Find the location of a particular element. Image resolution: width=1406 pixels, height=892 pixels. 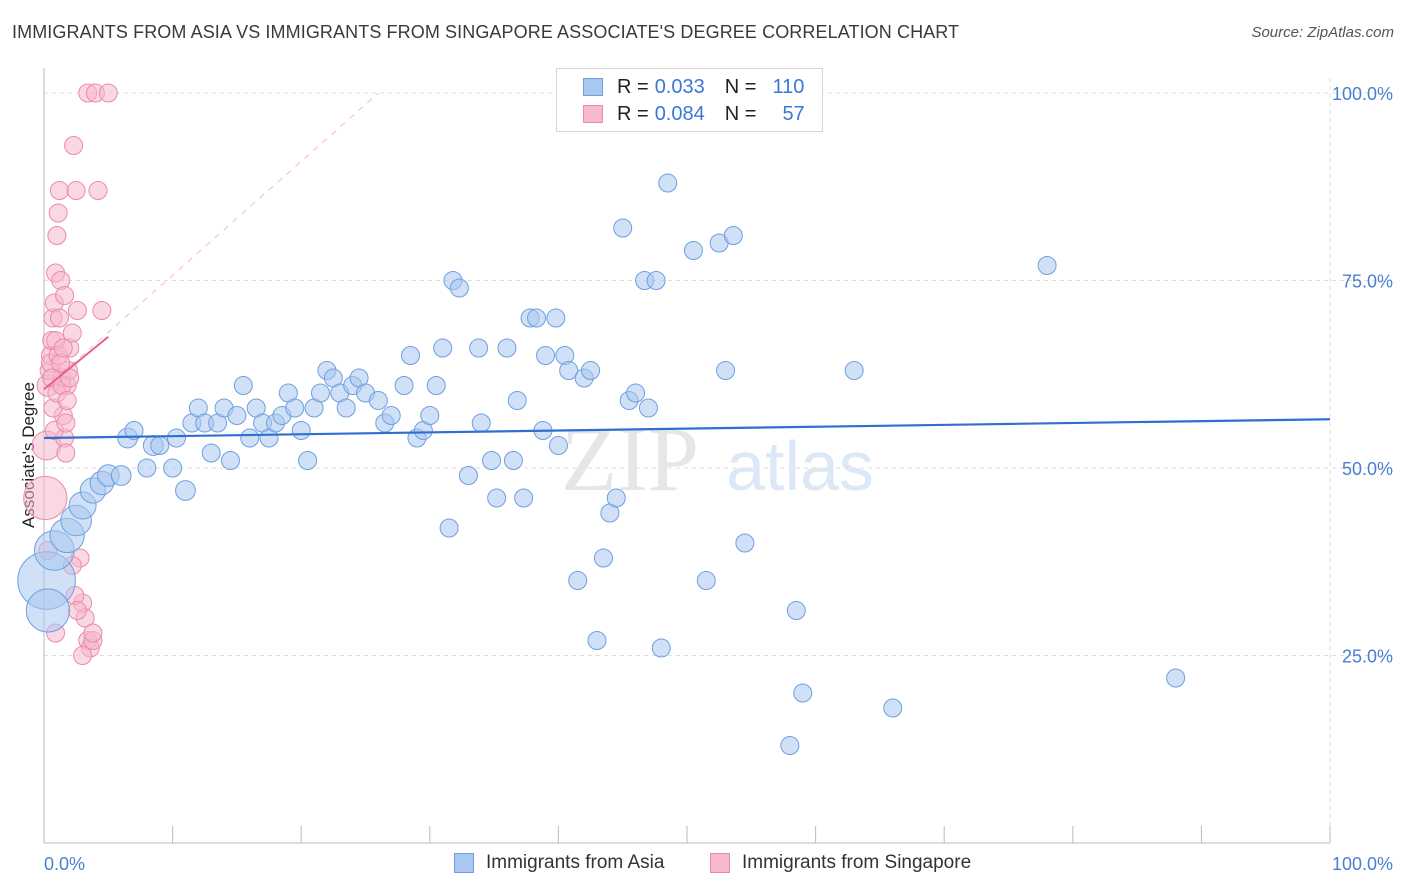

legend-label-singapore: Immigrants from Singapore is located at coordinates (857, 862).